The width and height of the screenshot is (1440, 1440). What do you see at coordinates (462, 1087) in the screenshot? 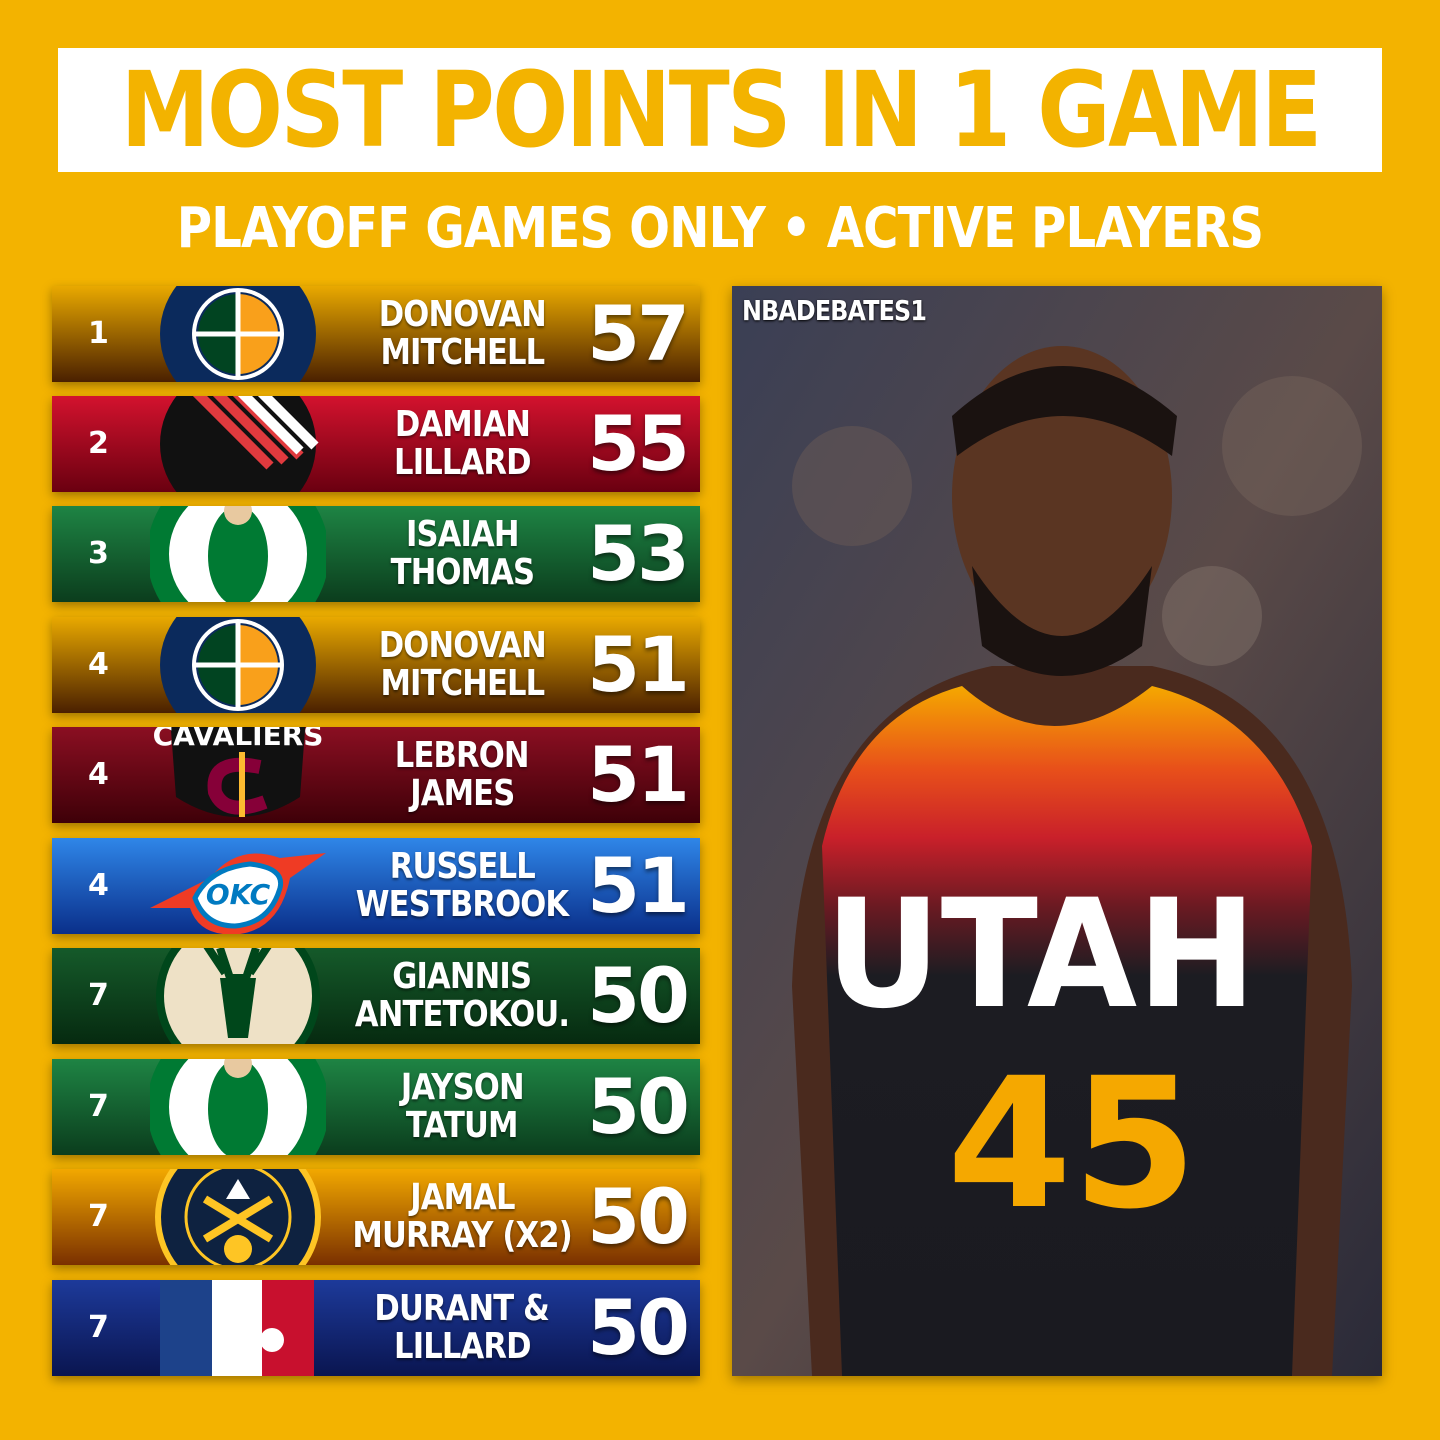
I see `player-first-name: JAYSON` at bounding box center [462, 1087].